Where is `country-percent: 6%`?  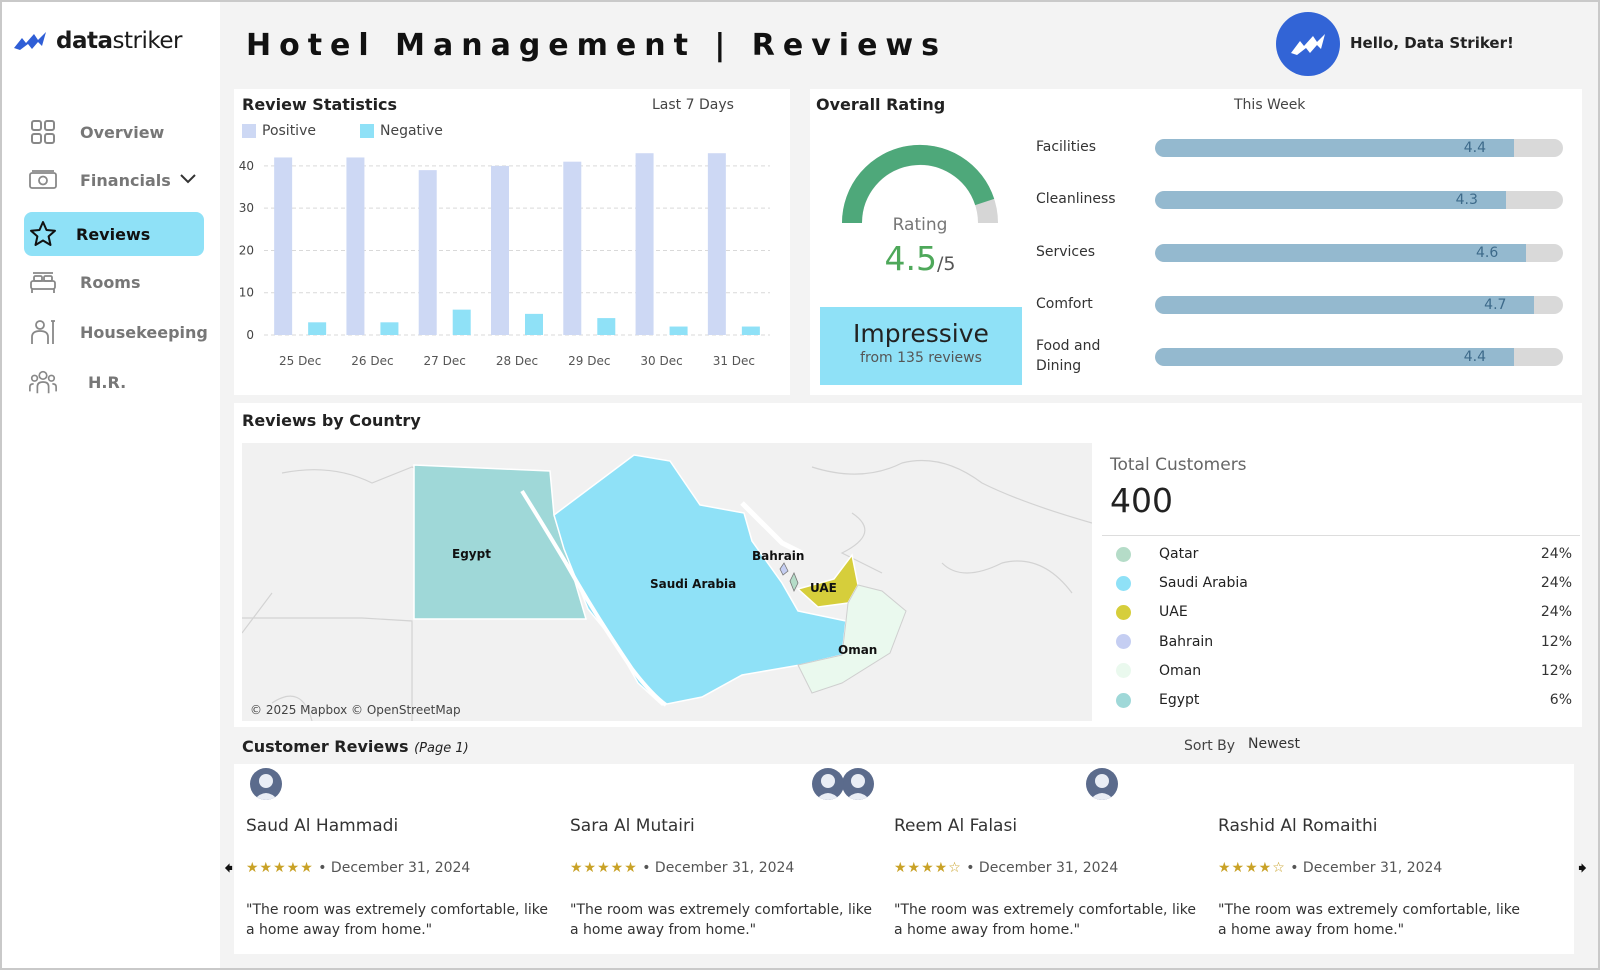
country-percent: 6% is located at coordinates (1560, 700).